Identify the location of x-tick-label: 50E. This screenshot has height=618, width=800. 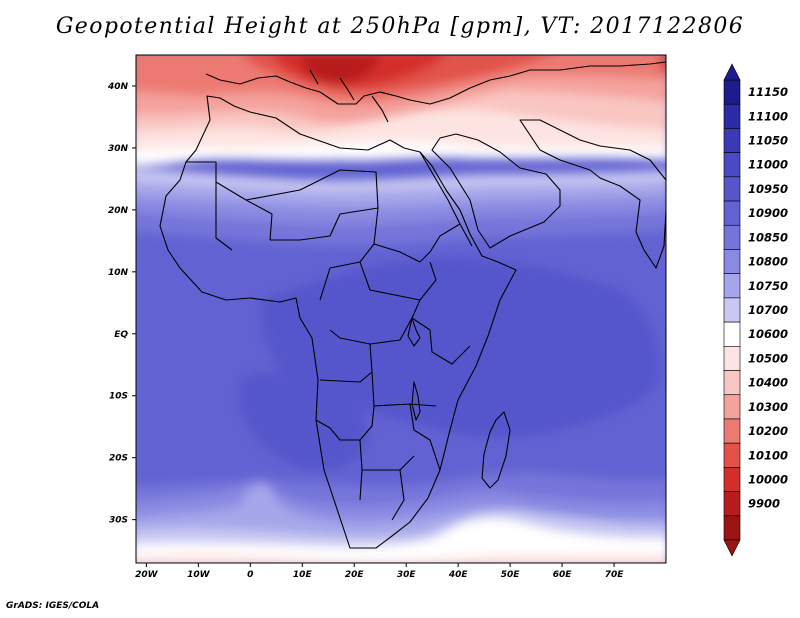
(511, 575).